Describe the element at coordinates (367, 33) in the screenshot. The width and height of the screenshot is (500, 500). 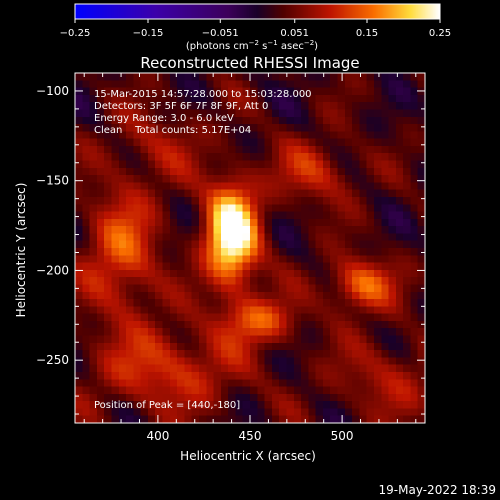
I see `colorbar-tick-label: 0.15` at that location.